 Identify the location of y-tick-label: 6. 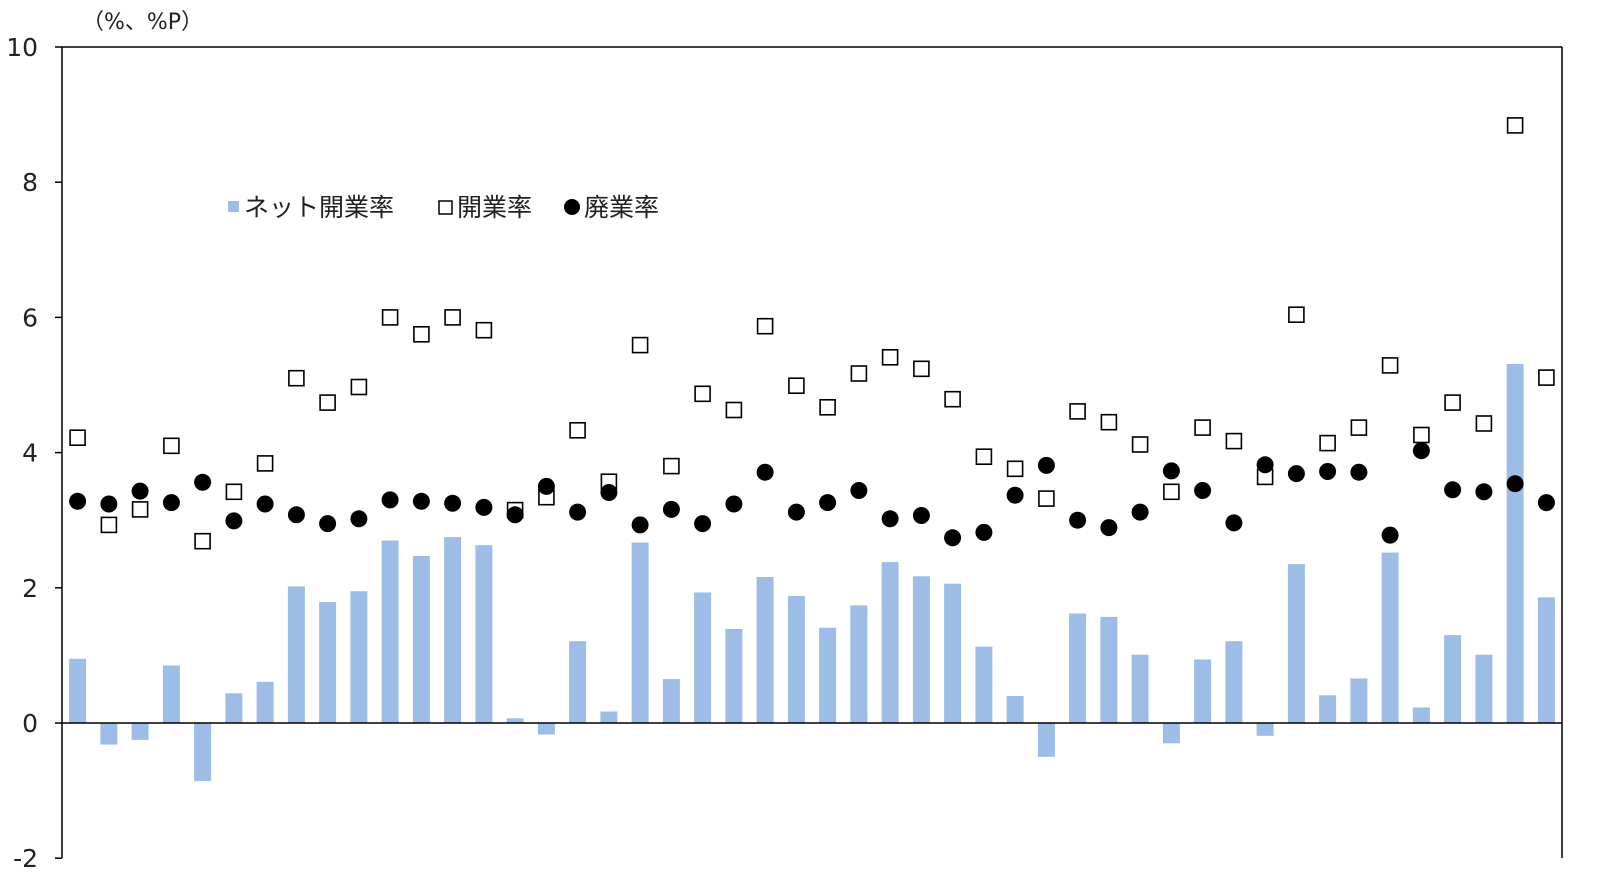
(30, 317).